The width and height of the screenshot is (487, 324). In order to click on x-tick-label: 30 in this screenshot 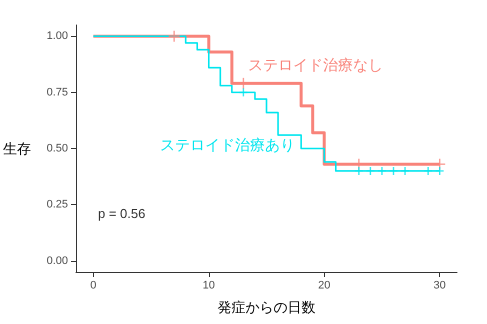, I will do `click(440, 286)`.